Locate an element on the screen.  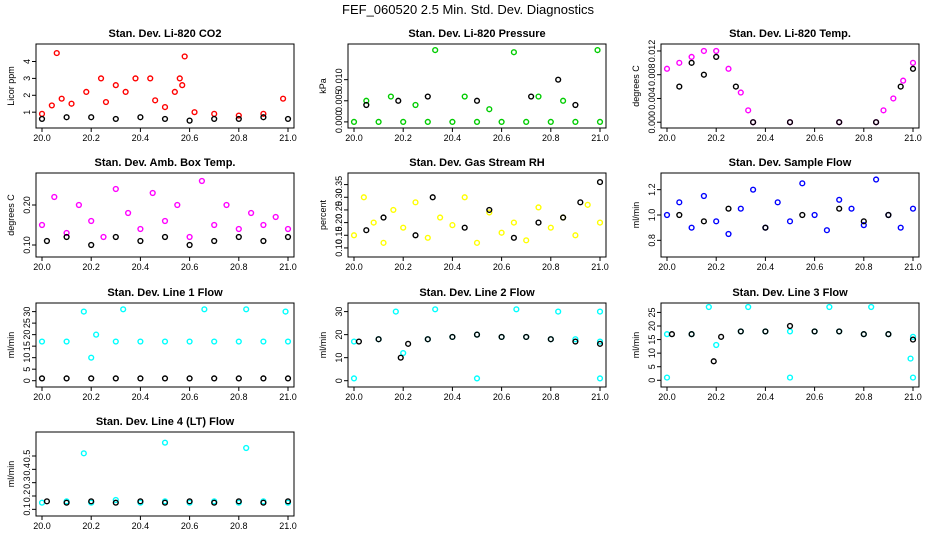
y-tick-label: 3 is located at coordinates (27, 78).